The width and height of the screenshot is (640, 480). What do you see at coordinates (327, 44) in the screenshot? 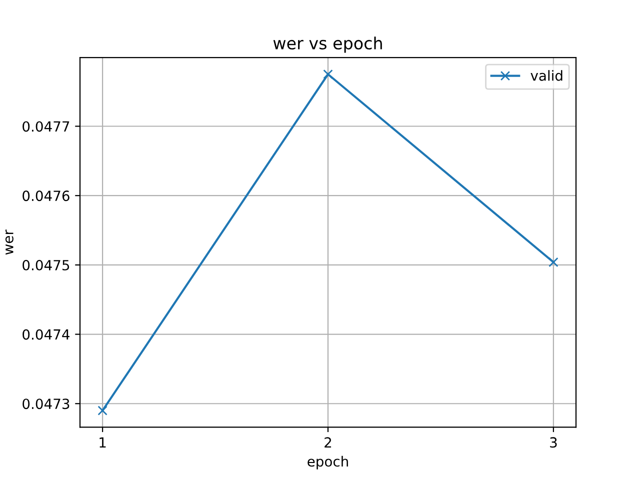
I see `chart-title: wer vs epoch` at bounding box center [327, 44].